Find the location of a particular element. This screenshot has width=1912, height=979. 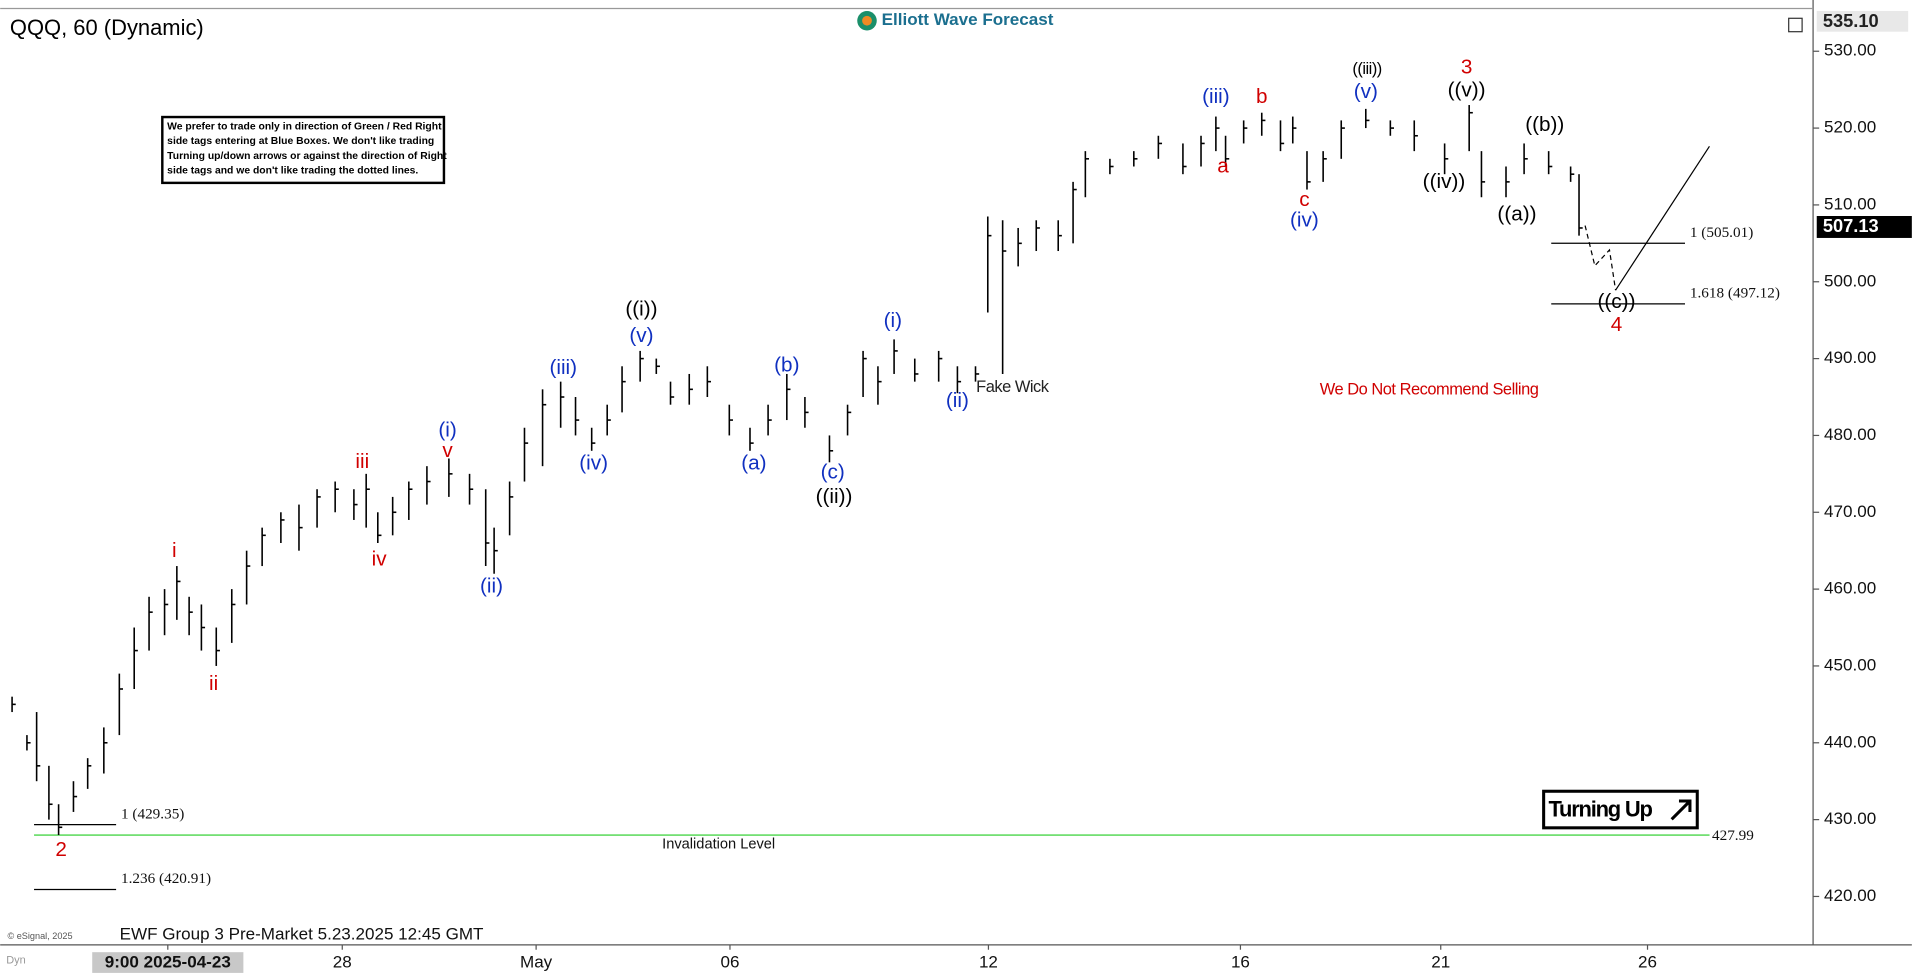

brand-logo-inner is located at coordinates (867, 20).